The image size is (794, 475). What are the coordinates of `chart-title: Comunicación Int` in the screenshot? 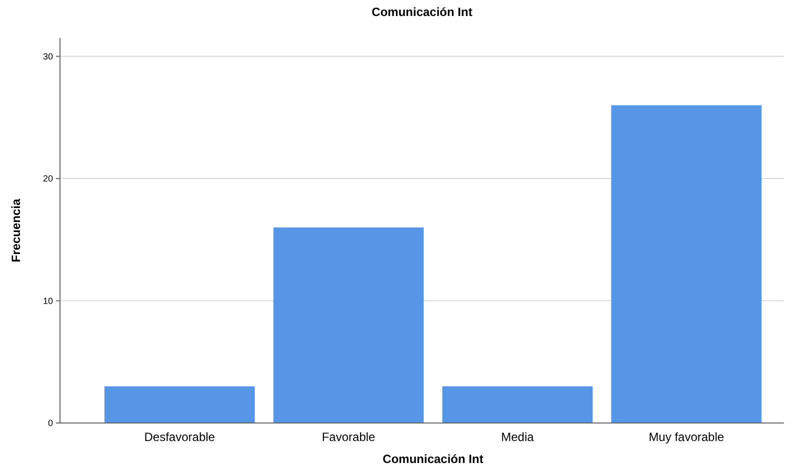 It's located at (422, 12).